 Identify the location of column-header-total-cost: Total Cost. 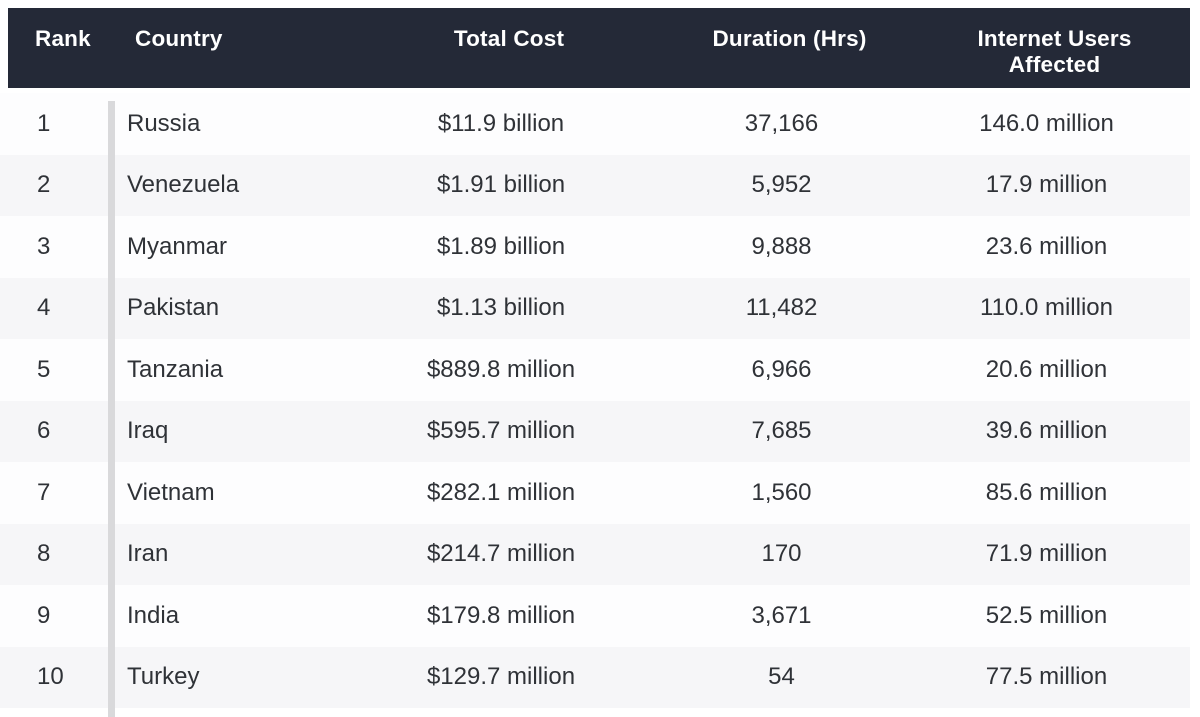
(509, 38).